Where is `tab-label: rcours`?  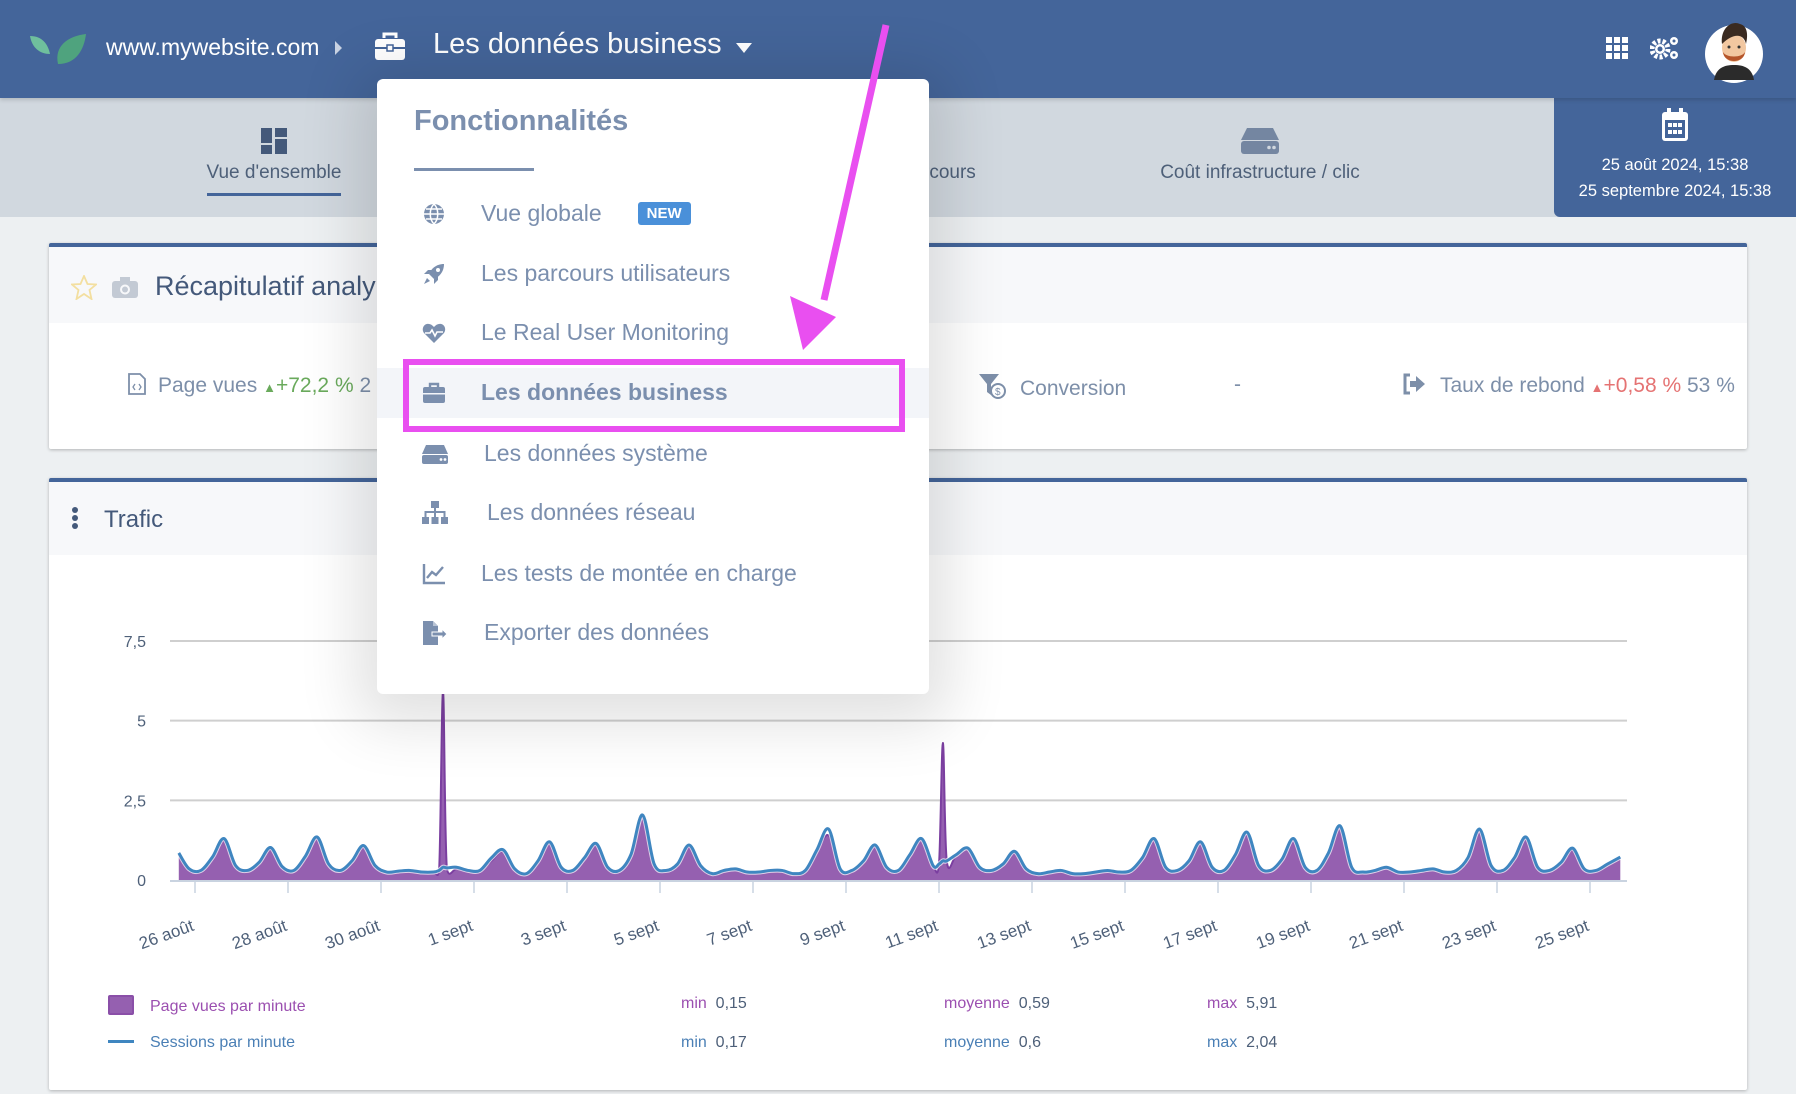 tab-label: rcours is located at coordinates (949, 172).